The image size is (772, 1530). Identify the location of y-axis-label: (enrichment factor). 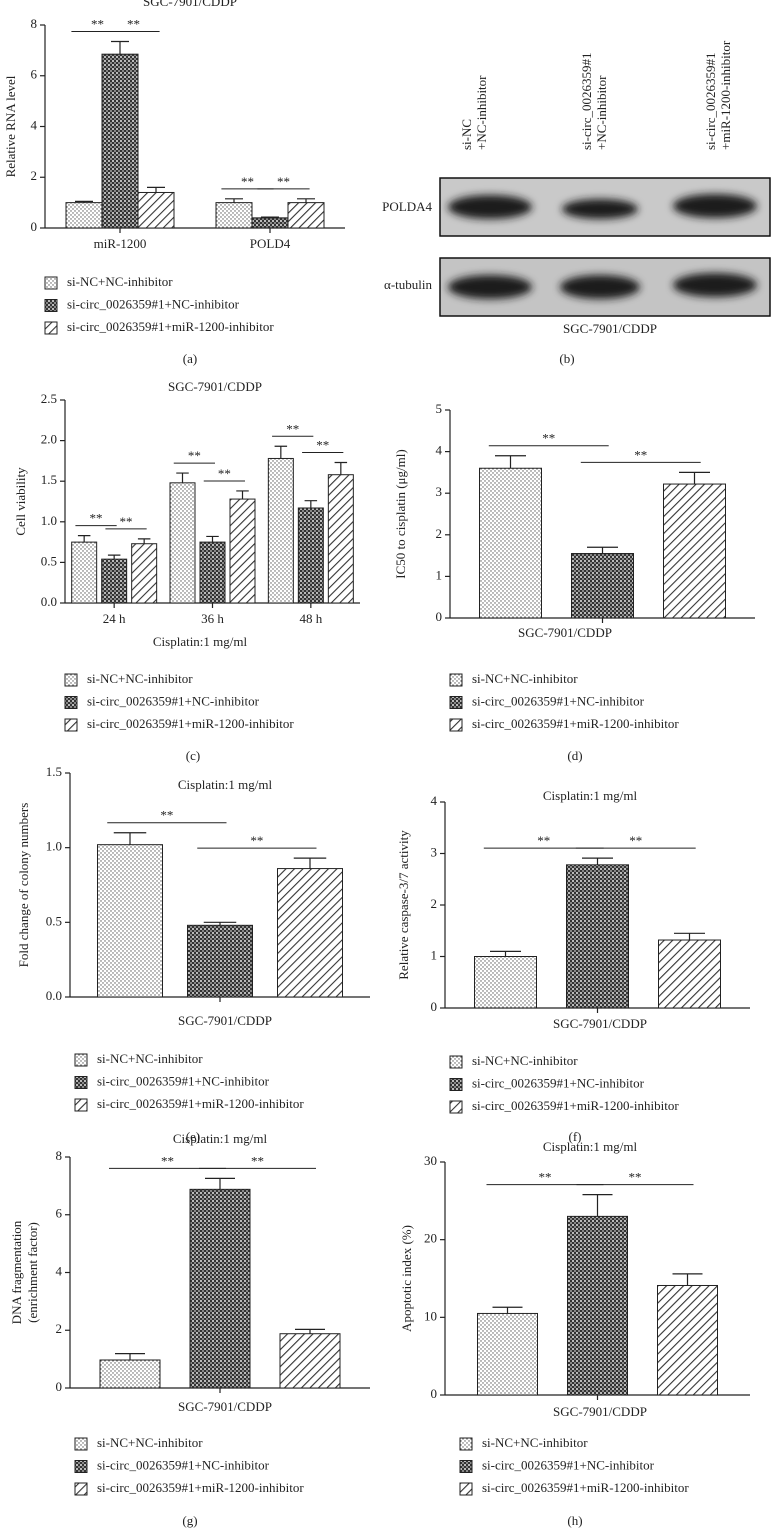
(32, 1272).